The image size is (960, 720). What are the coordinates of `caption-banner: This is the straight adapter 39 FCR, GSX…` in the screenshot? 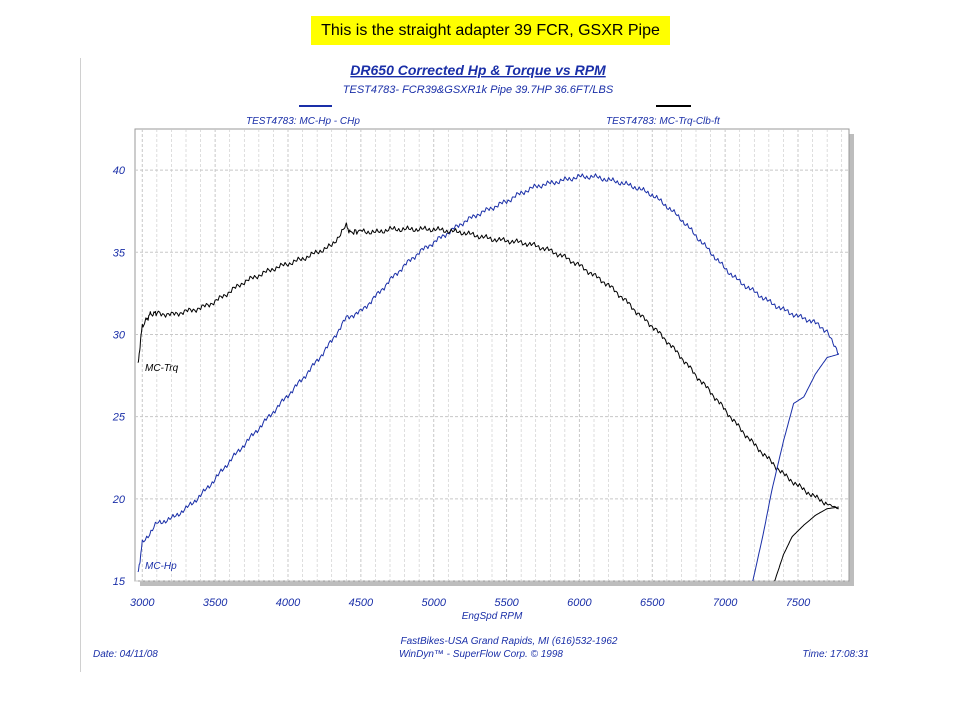 It's located at (490, 30).